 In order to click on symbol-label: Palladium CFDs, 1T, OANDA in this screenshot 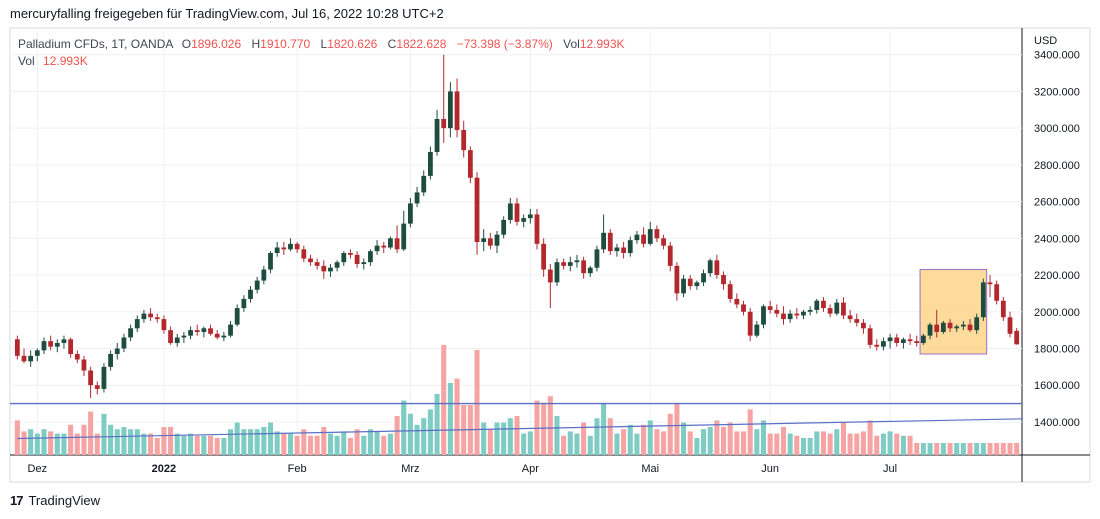, I will do `click(96, 44)`.